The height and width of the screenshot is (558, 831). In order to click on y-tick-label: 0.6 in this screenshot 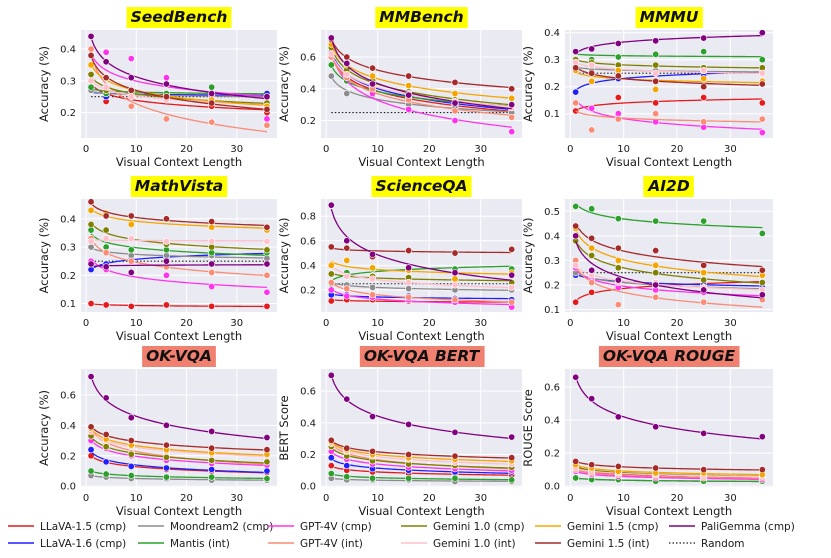, I will do `click(308, 392)`.